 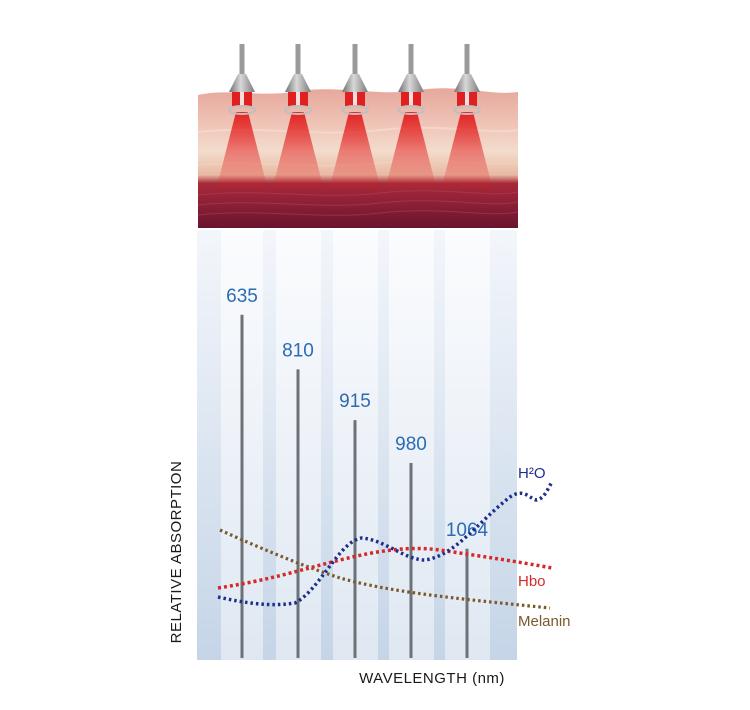 What do you see at coordinates (532, 581) in the screenshot?
I see `hbo-label: Hbo` at bounding box center [532, 581].